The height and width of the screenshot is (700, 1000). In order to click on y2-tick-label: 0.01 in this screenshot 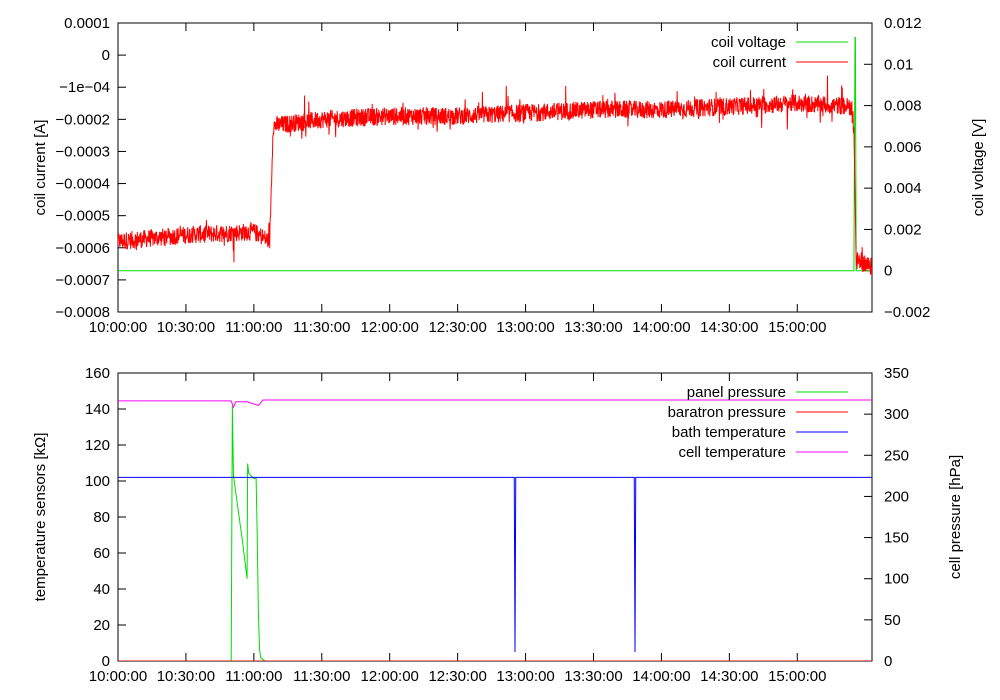, I will do `click(898, 64)`.